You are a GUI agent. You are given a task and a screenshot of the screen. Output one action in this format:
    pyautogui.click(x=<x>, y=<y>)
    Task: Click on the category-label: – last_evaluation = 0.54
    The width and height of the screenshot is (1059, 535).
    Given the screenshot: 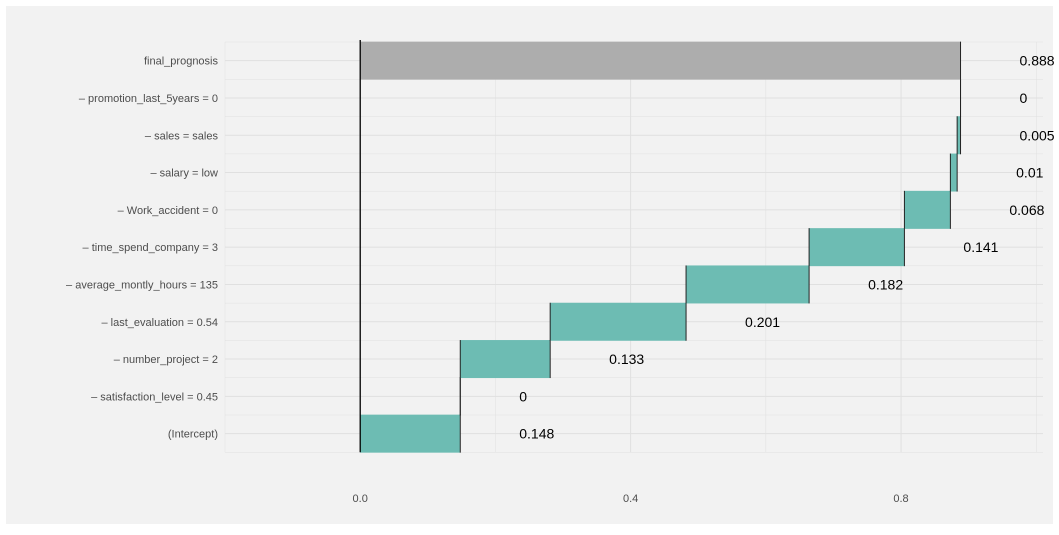 What is the action you would take?
    pyautogui.click(x=159, y=323)
    